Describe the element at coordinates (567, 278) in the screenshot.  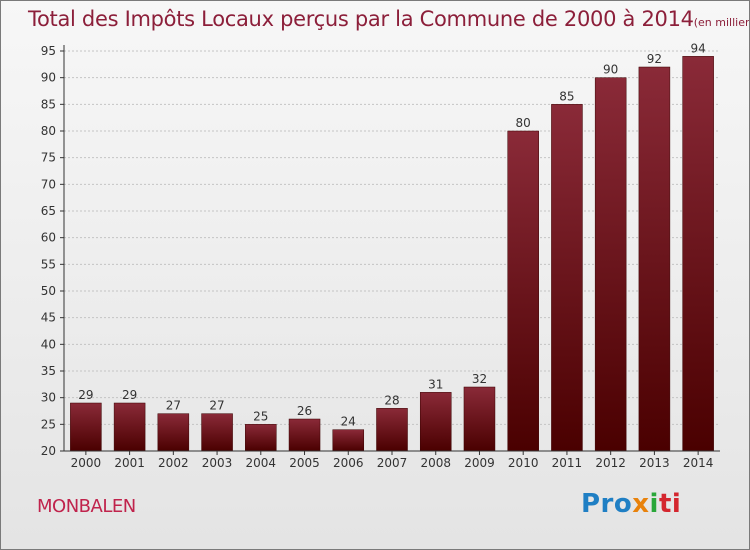
I see `bar-2011` at that location.